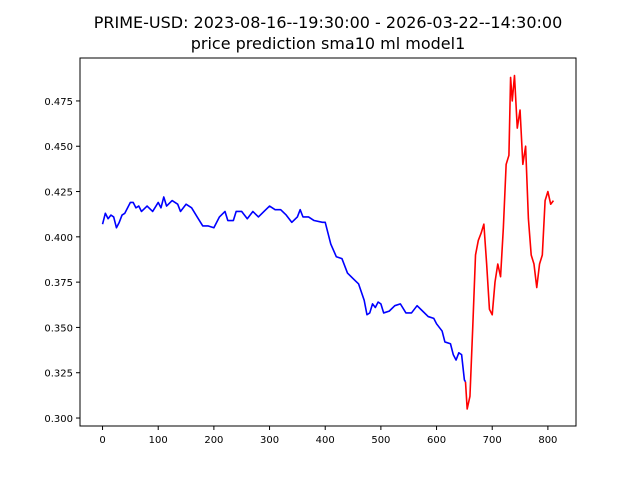 This screenshot has height=484, width=640. What do you see at coordinates (492, 440) in the screenshot?
I see `x-tick-label: 700` at bounding box center [492, 440].